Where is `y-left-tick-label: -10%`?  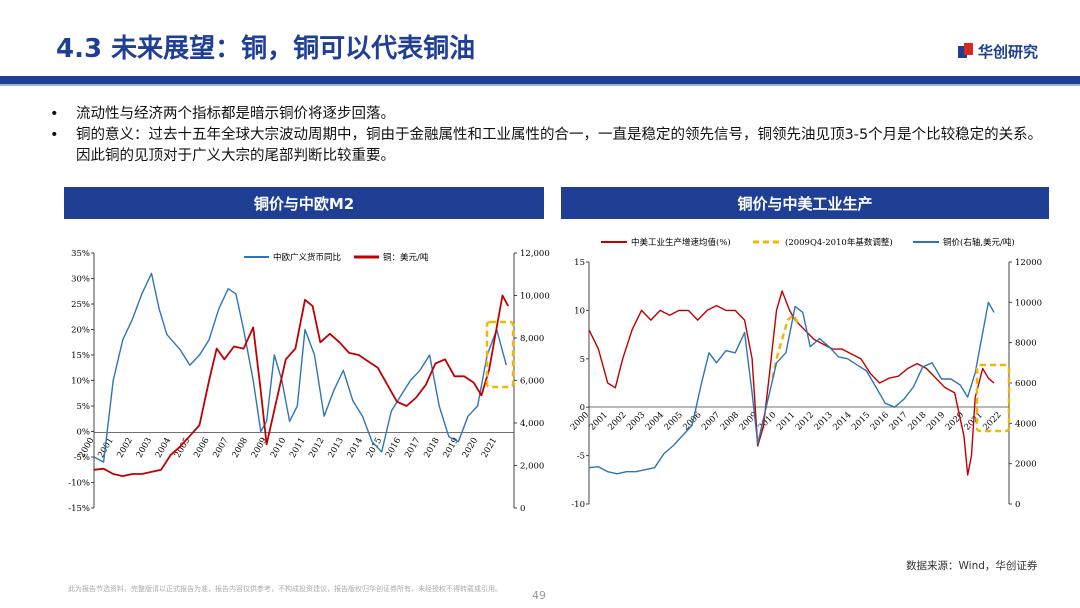 y-left-tick-label: -10% is located at coordinates (79, 484).